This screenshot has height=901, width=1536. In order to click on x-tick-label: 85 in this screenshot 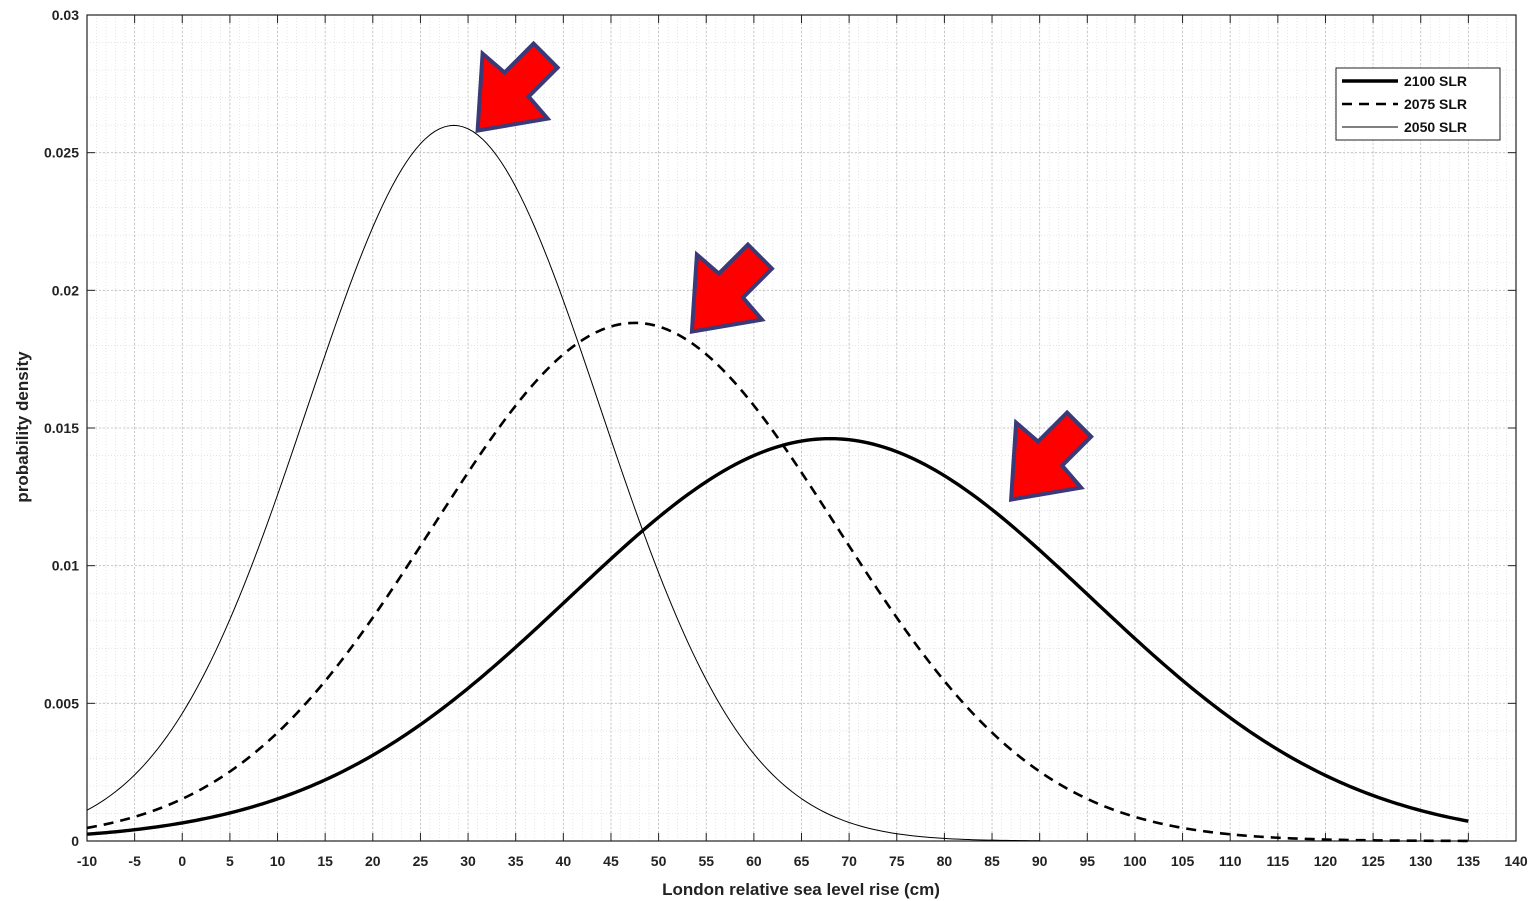, I will do `click(992, 861)`.